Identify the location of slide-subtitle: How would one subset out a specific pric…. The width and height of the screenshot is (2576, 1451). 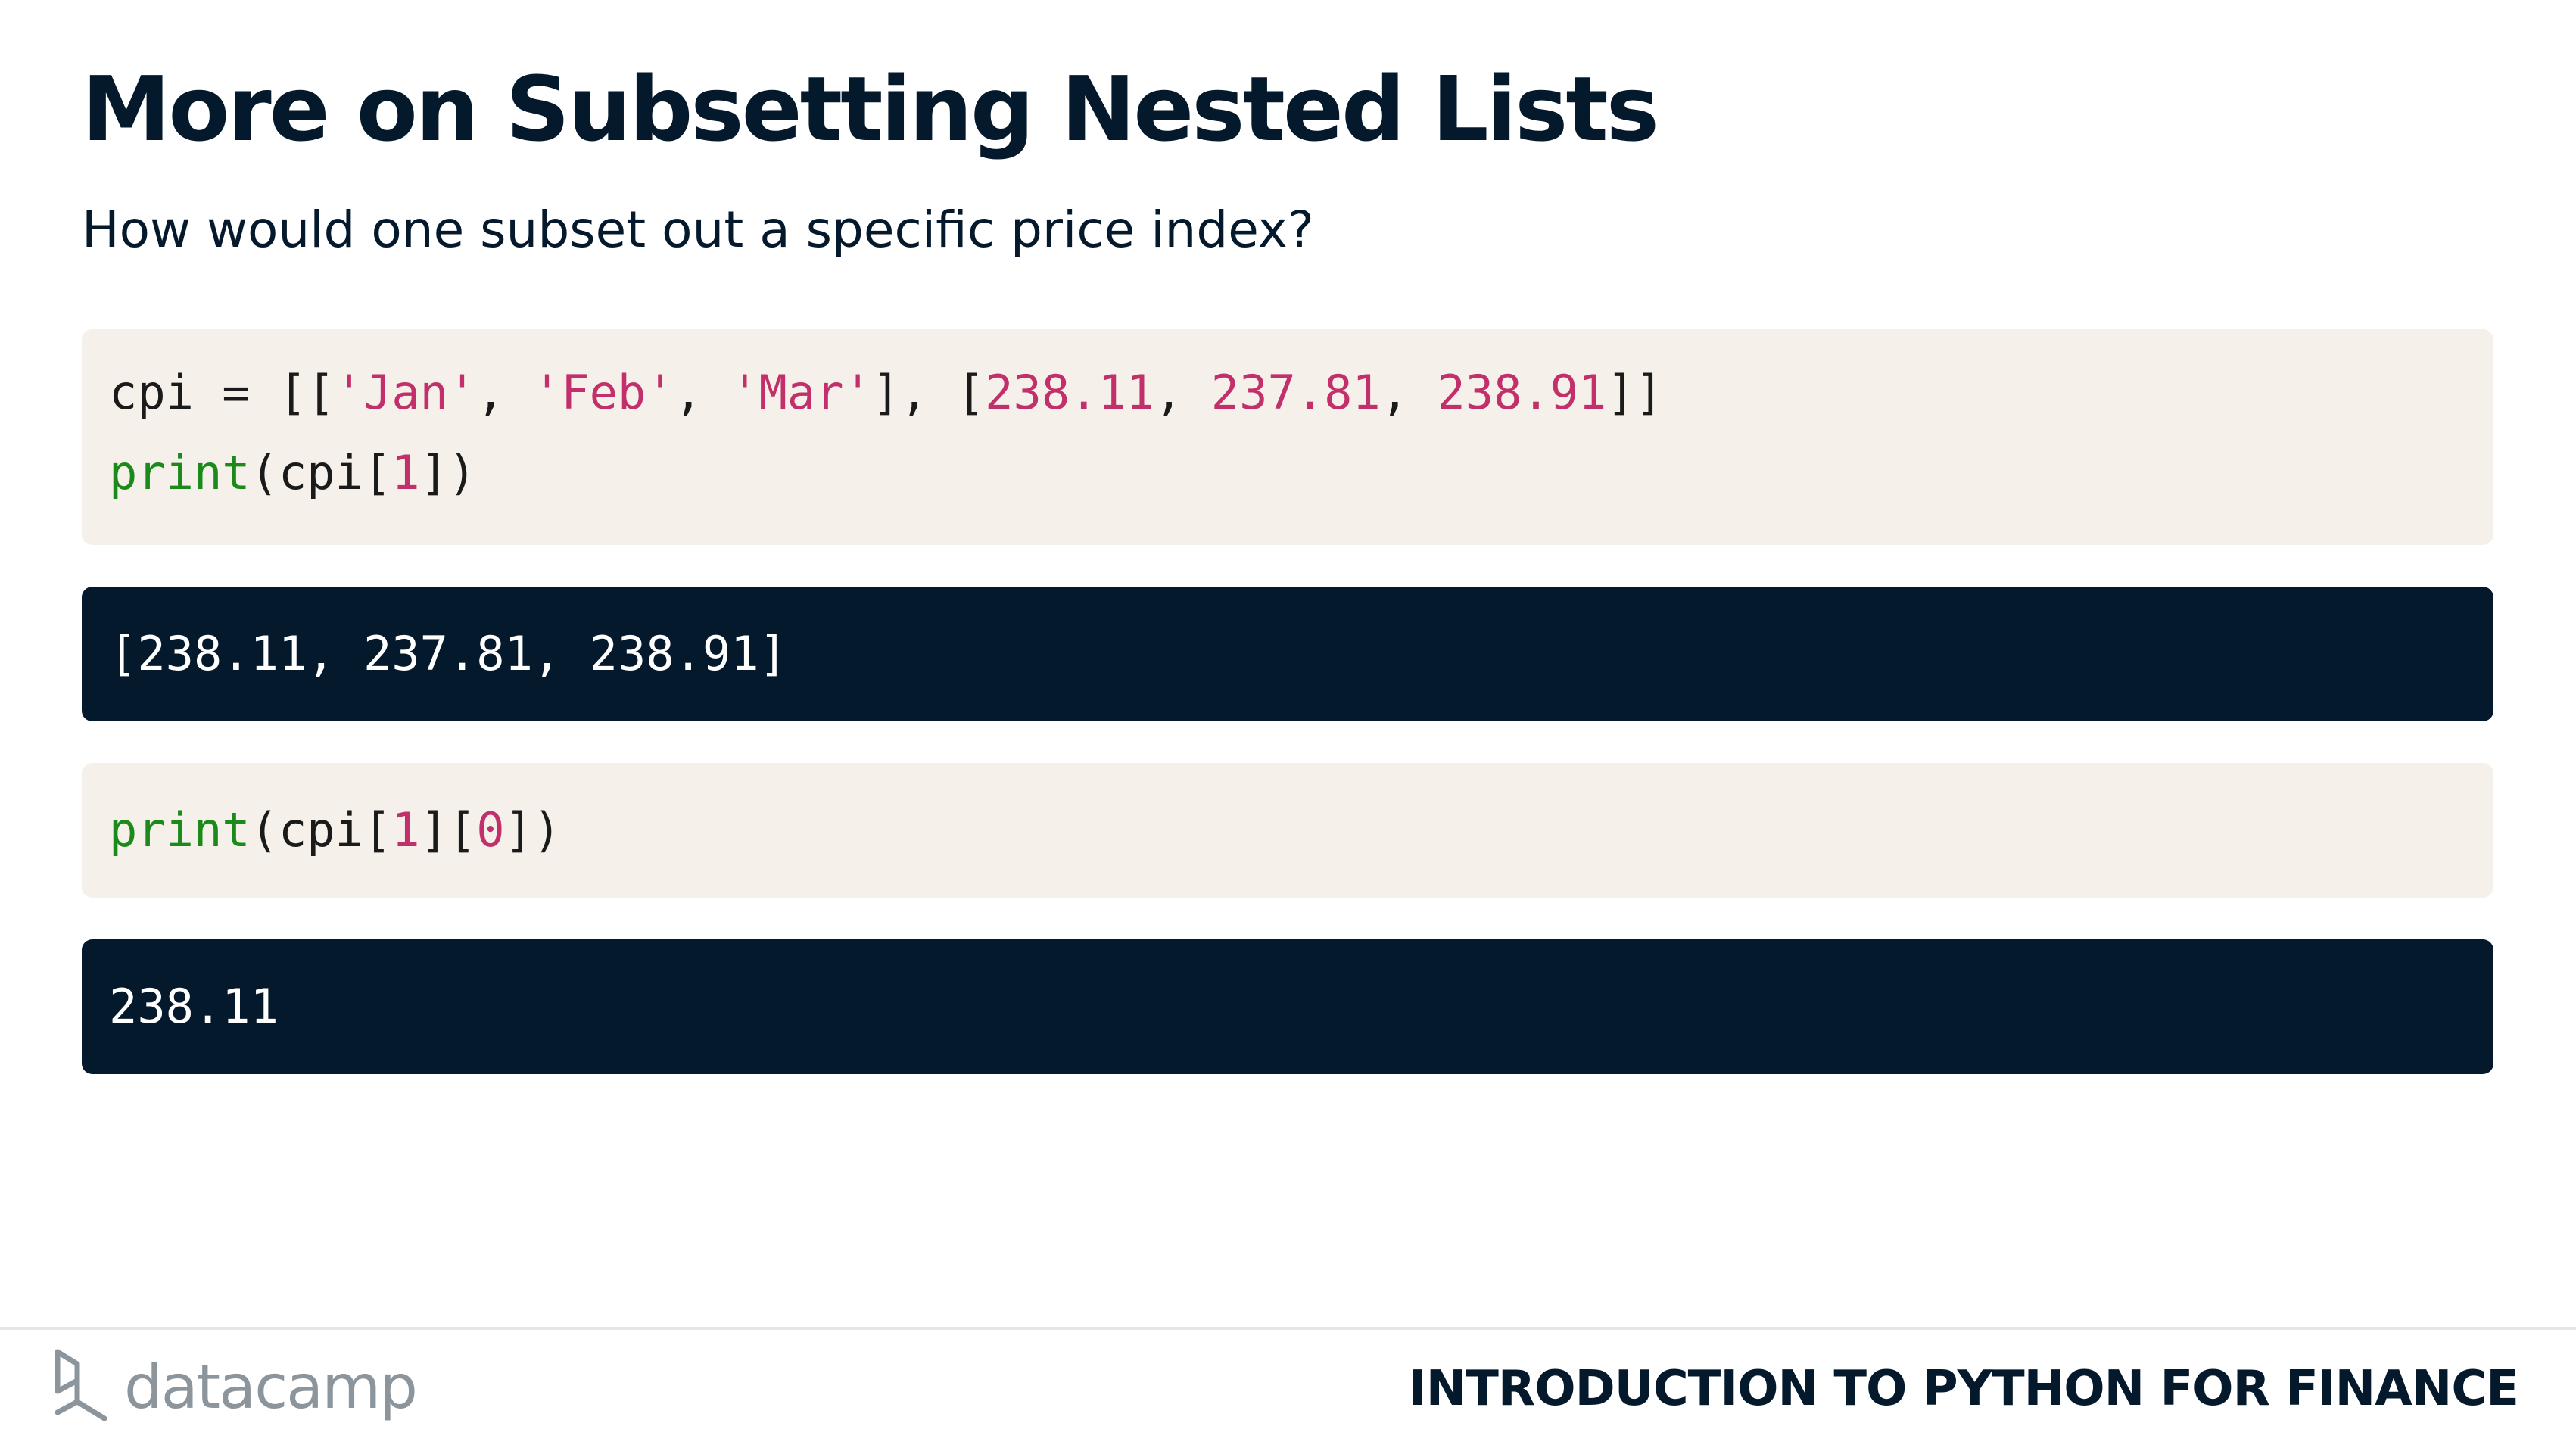
(698, 230).